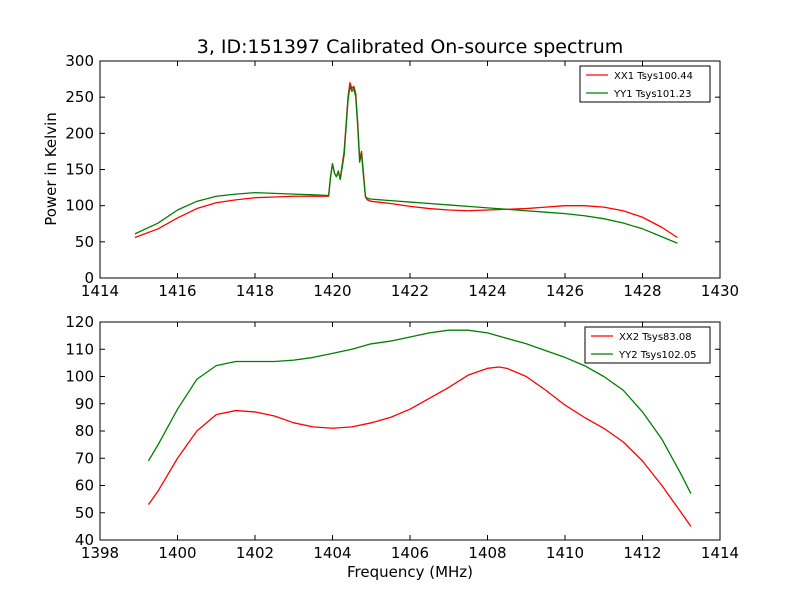 This screenshot has width=800, height=600. What do you see at coordinates (255, 291) in the screenshot?
I see `x-tick-label: 1418` at bounding box center [255, 291].